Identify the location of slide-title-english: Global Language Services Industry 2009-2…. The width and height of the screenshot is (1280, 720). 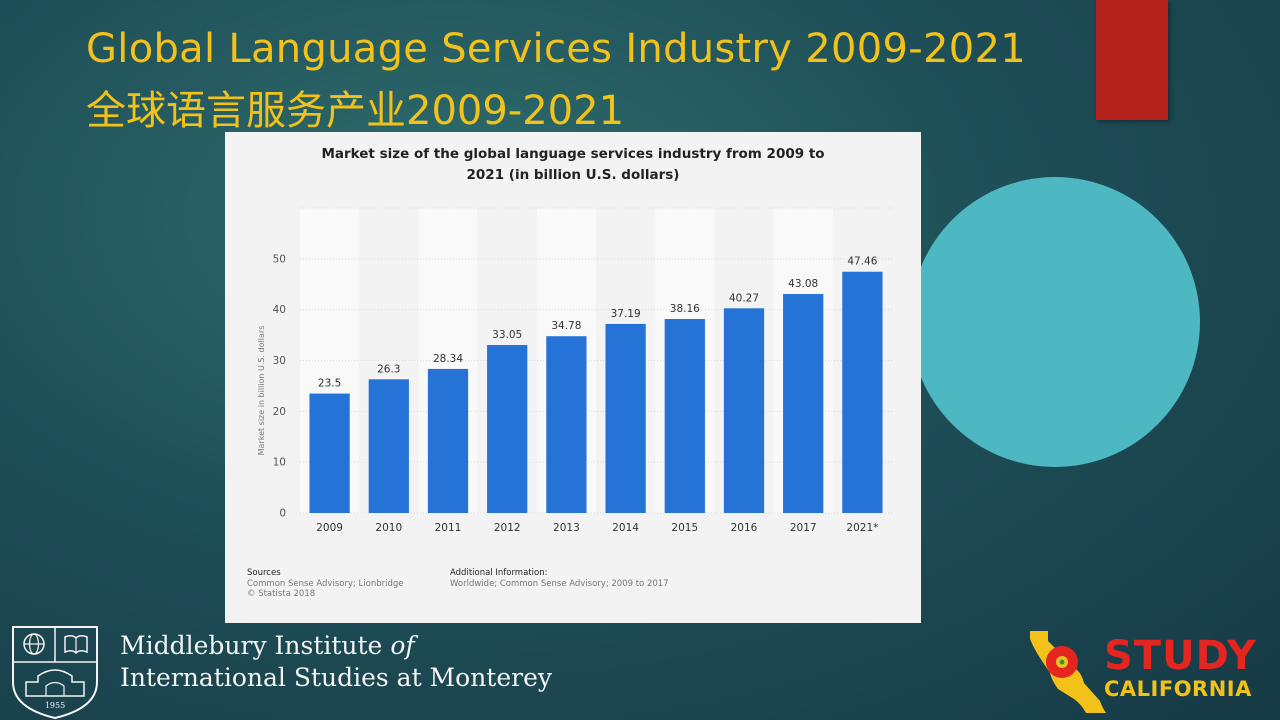
(556, 49).